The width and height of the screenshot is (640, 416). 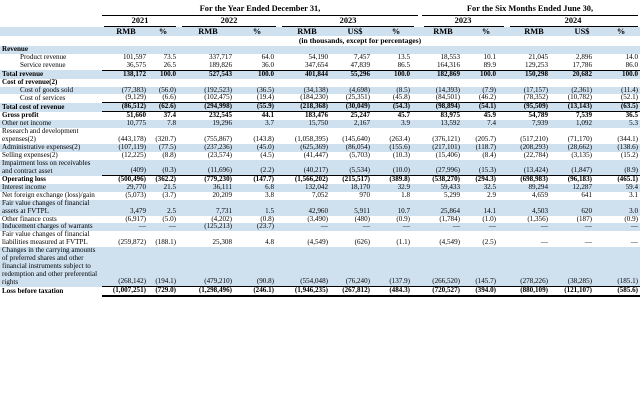 I want to click on row-value: 164,316, so click(x=437, y=66).